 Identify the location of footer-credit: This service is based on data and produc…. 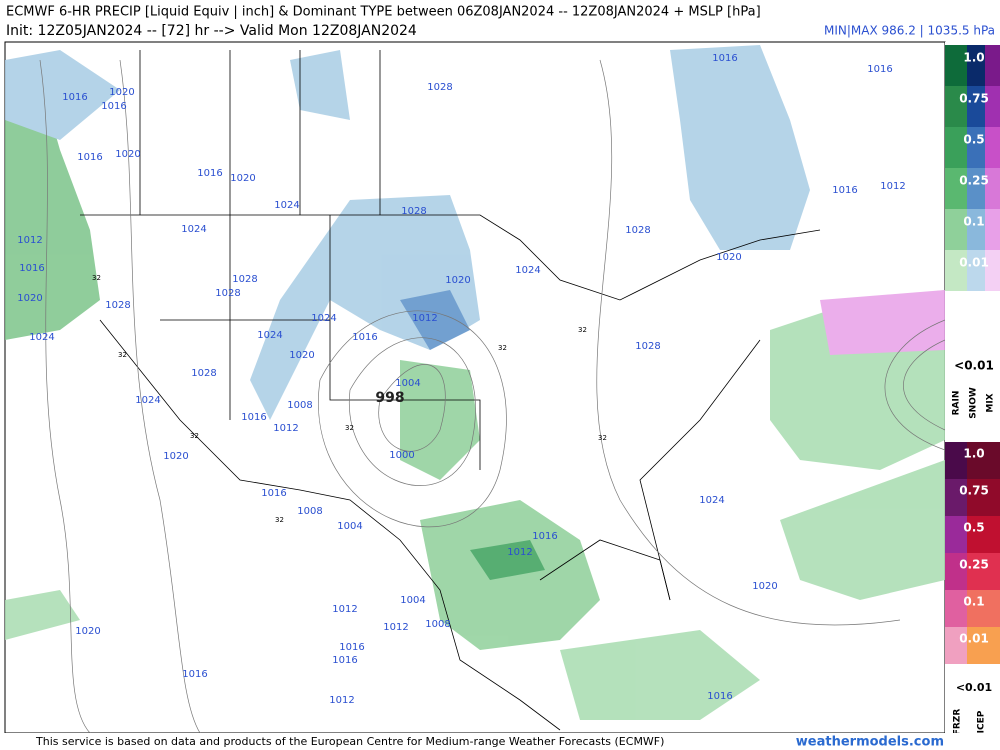
(349, 741).